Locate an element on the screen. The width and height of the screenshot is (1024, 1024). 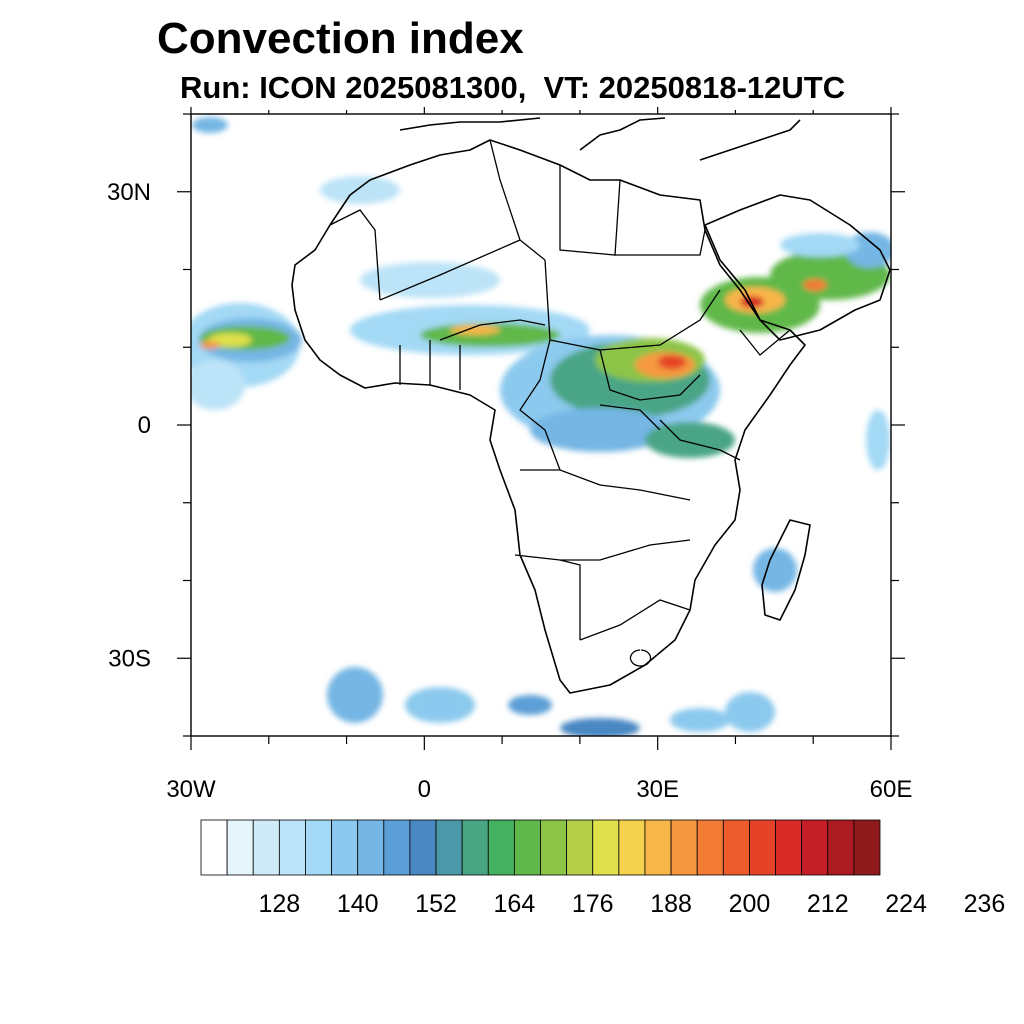
colorbar-label: 164 is located at coordinates (515, 904).